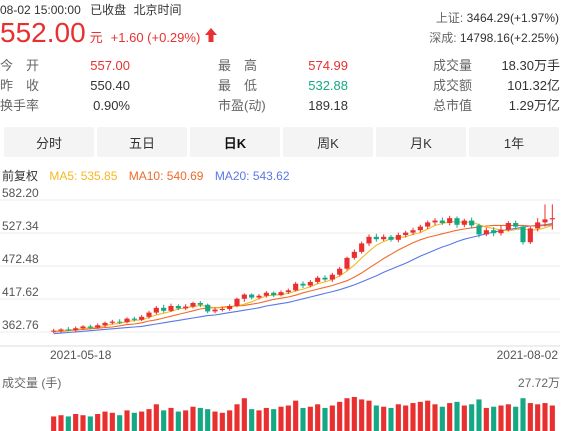 The width and height of the screenshot is (563, 431). Describe the element at coordinates (157, 10) in the screenshot. I see `timezone-label: 北京时间` at that location.